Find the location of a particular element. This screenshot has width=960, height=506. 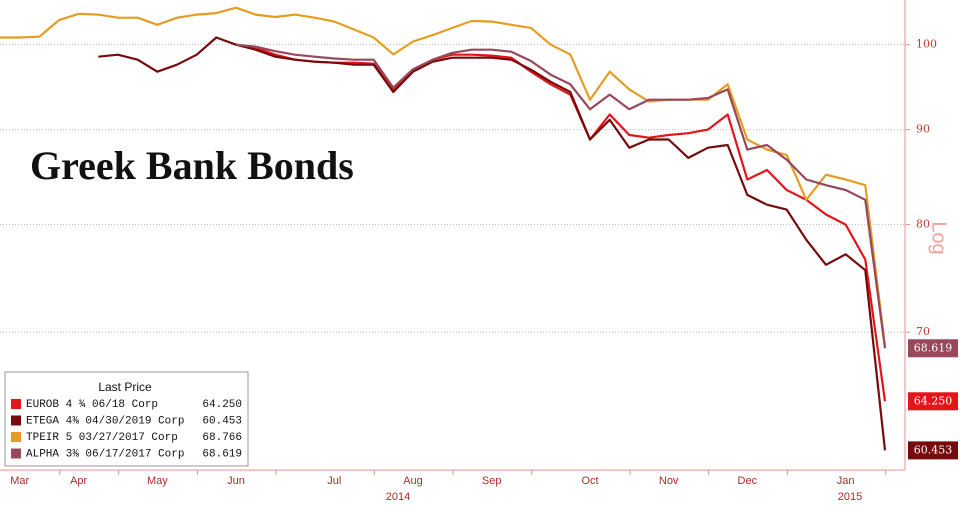

x-tick-label: May is located at coordinates (157, 481).